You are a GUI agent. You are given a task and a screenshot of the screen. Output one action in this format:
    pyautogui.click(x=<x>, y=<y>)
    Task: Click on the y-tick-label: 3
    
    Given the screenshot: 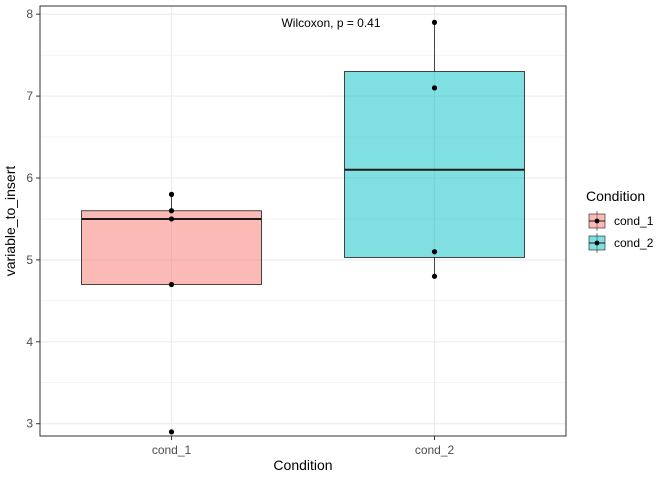 What is the action you would take?
    pyautogui.click(x=29, y=424)
    